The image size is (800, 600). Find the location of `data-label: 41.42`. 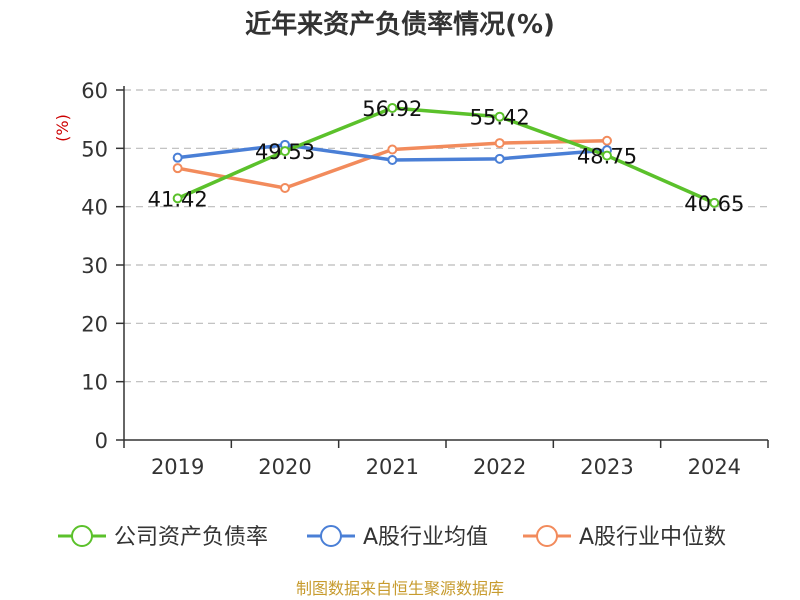

data-label: 41.42 is located at coordinates (178, 199).